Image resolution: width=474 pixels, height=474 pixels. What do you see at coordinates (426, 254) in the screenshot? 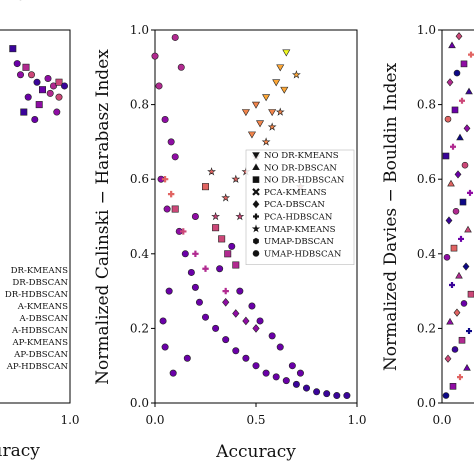
I see `right-ytick-label: 0.4` at bounding box center [426, 254].